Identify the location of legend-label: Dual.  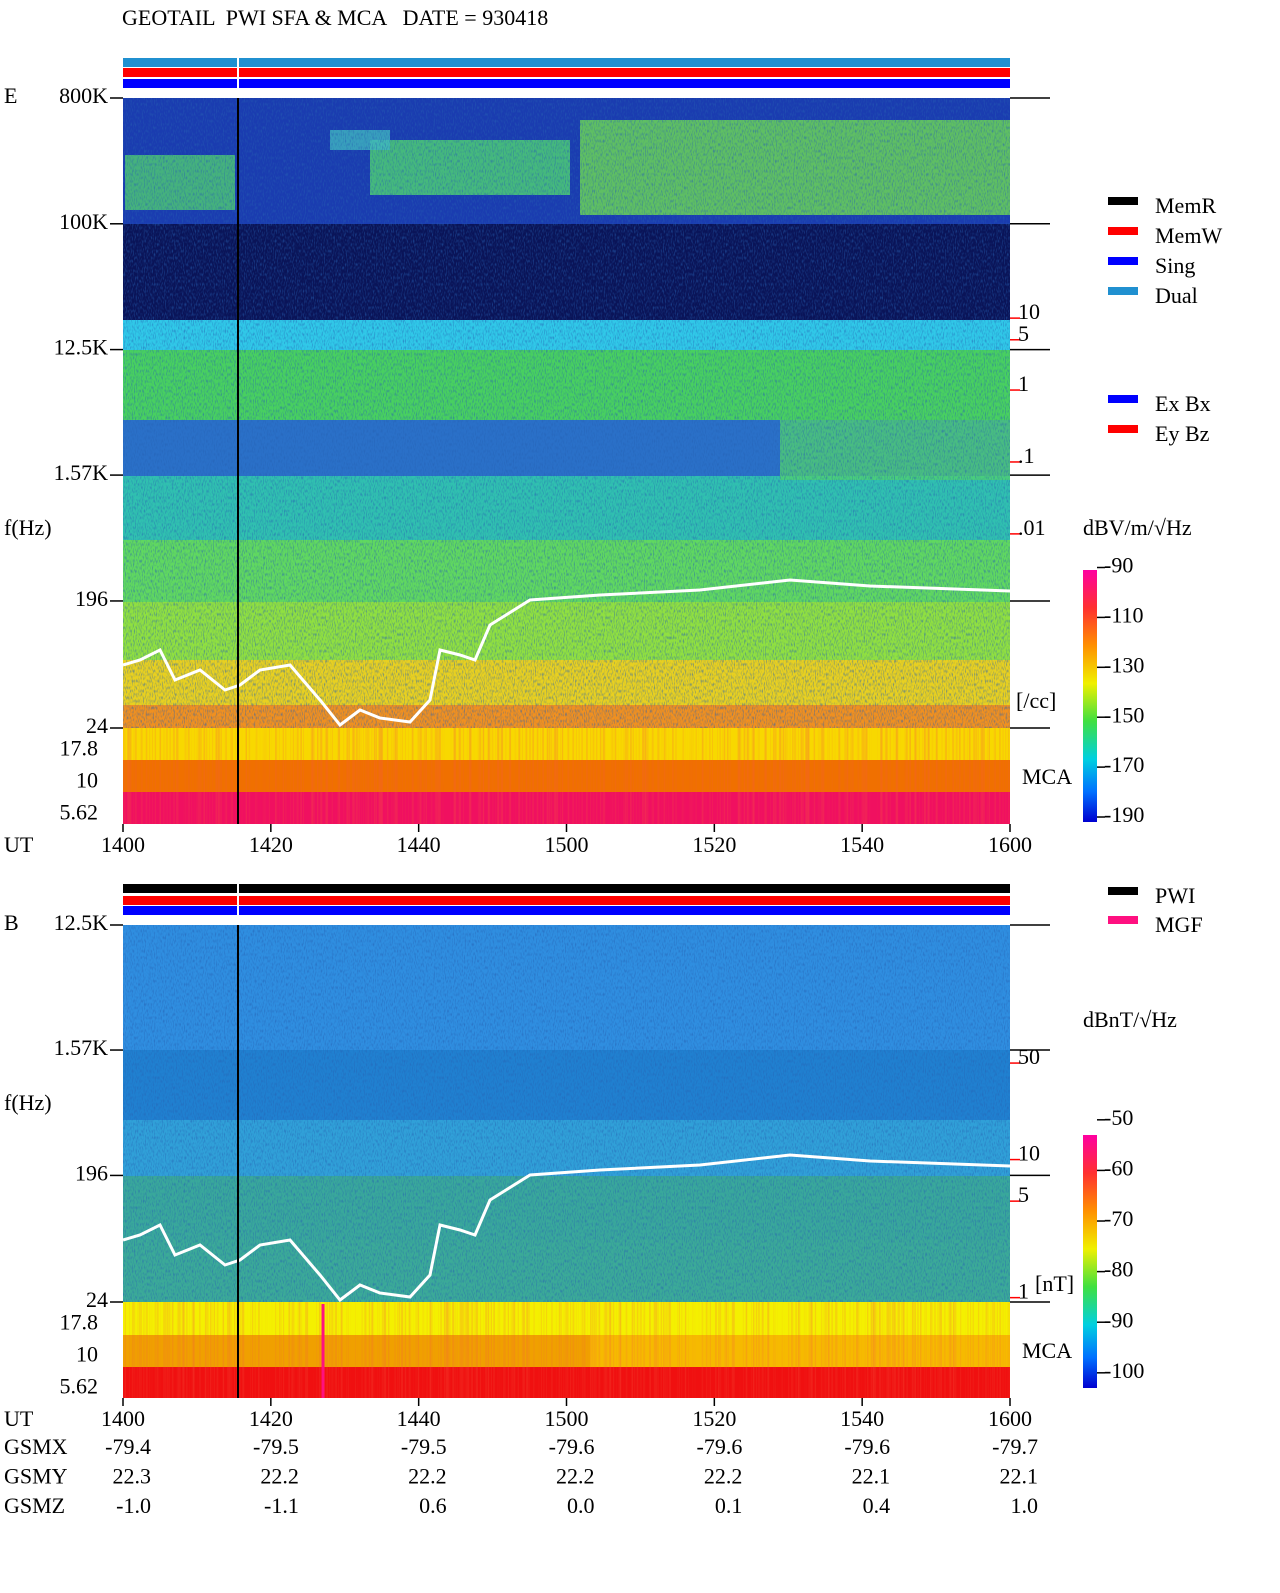
(1176, 295).